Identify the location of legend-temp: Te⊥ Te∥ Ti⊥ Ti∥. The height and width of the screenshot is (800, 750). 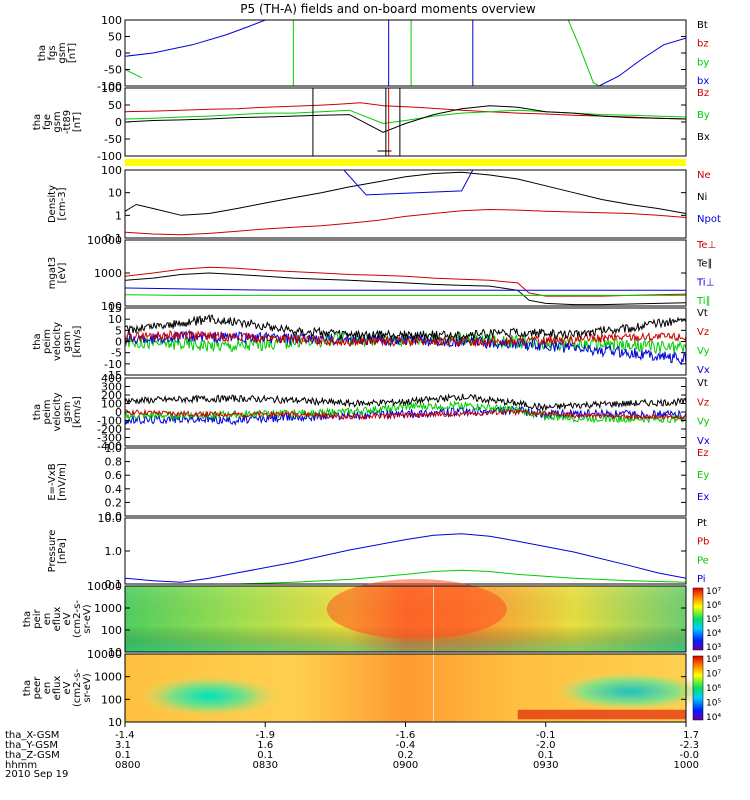
(706, 273).